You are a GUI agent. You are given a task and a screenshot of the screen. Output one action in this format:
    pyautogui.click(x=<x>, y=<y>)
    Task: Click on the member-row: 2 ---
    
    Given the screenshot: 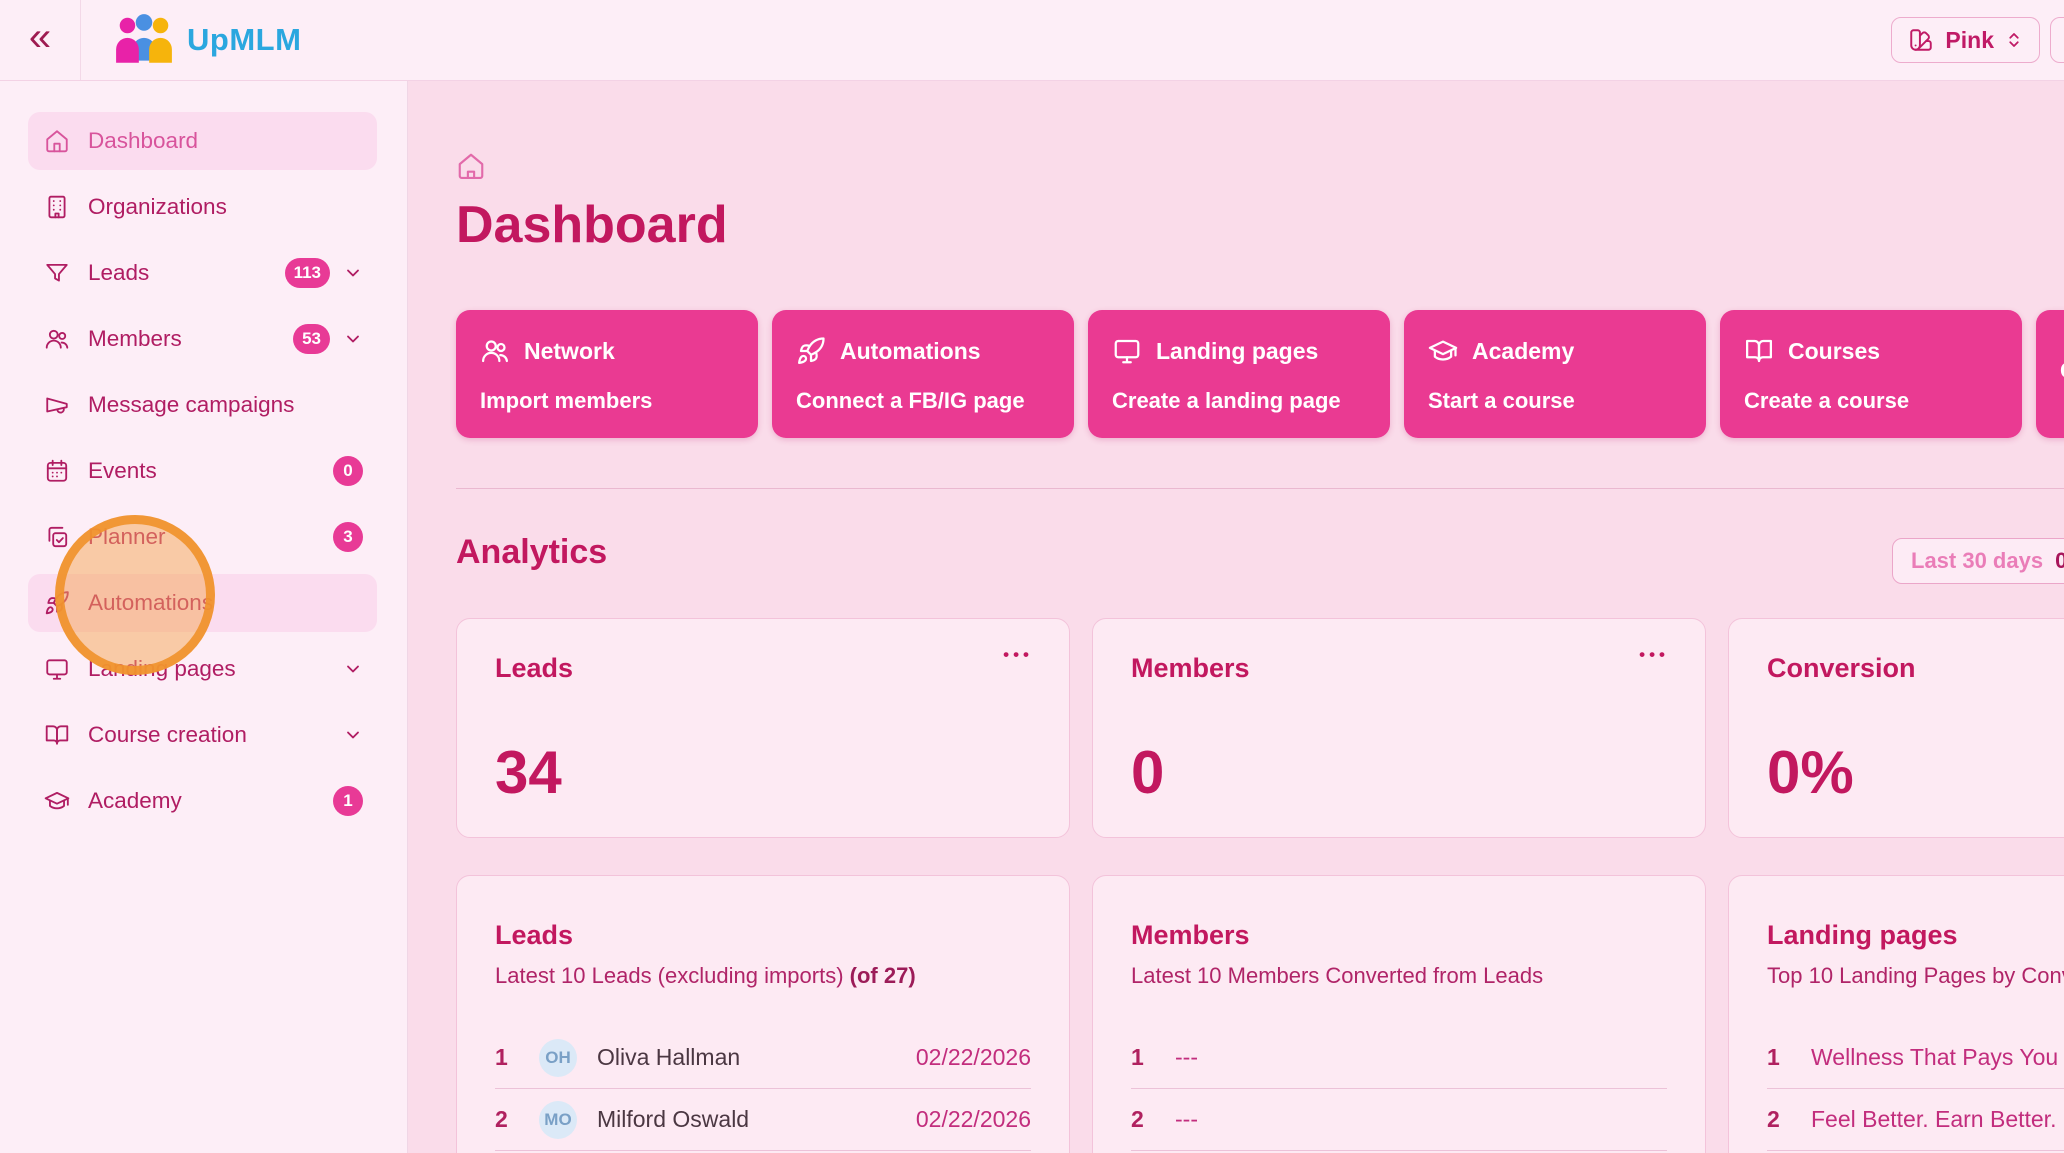 What is the action you would take?
    pyautogui.click(x=1399, y=1120)
    